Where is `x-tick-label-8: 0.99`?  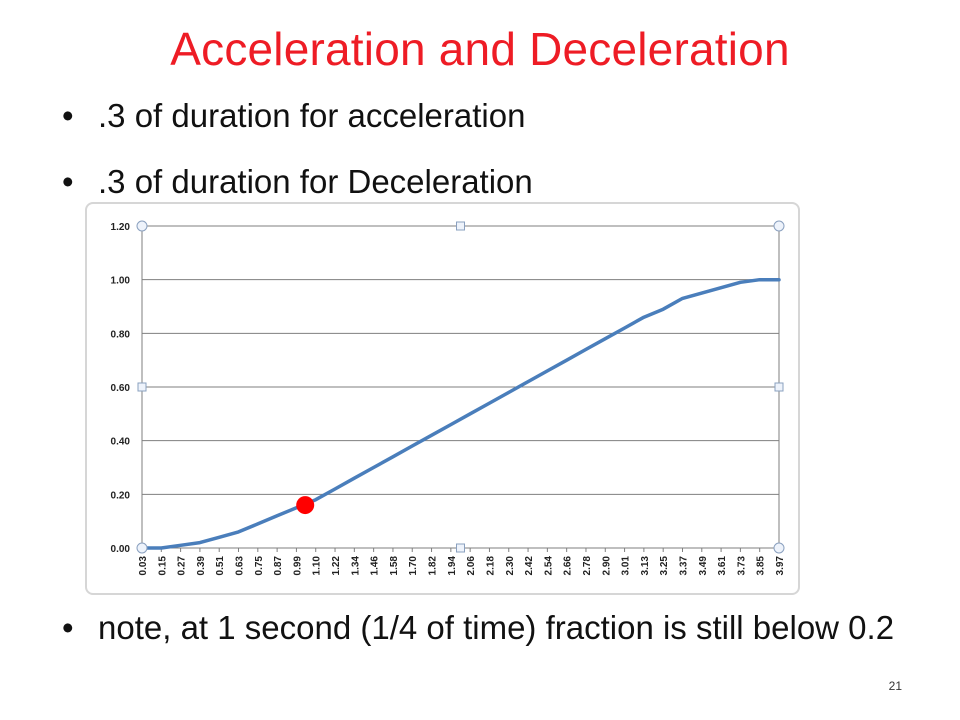 x-tick-label-8: 0.99 is located at coordinates (297, 566).